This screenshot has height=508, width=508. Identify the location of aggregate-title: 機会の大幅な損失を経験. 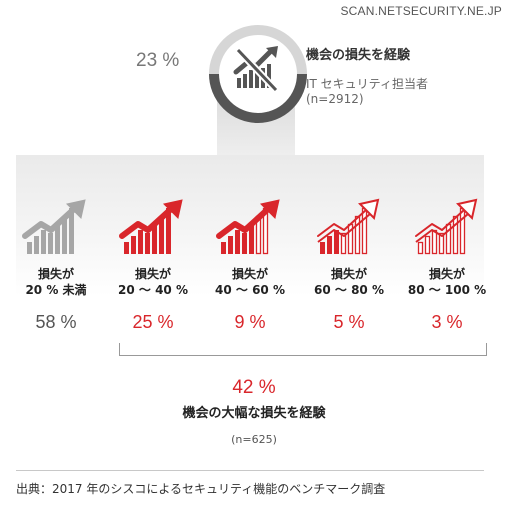
(254, 413).